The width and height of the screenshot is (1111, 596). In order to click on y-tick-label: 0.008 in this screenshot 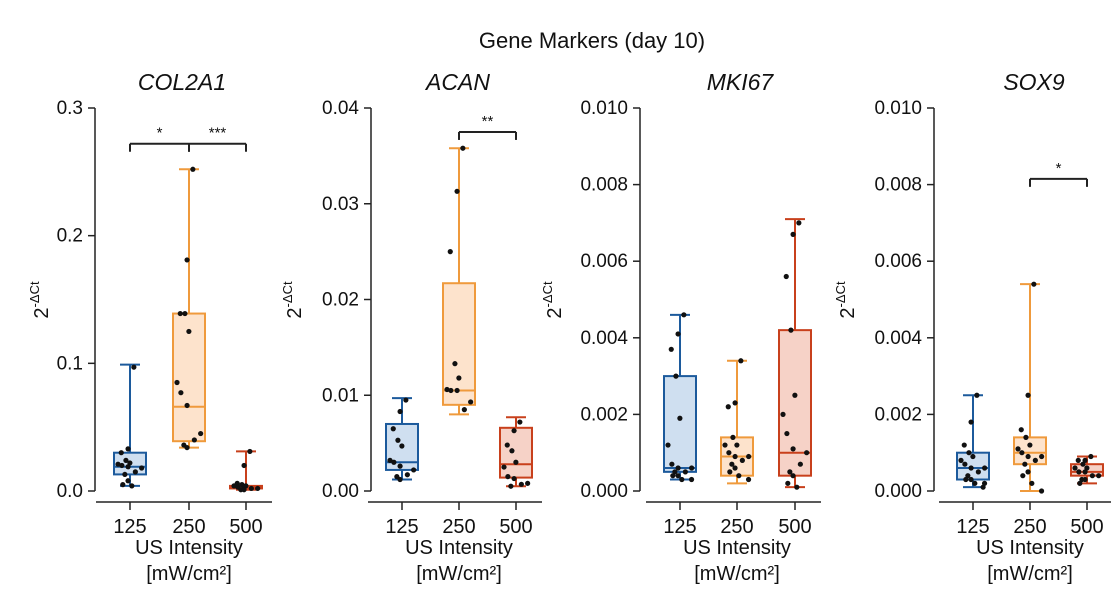, I will do `click(898, 185)`.